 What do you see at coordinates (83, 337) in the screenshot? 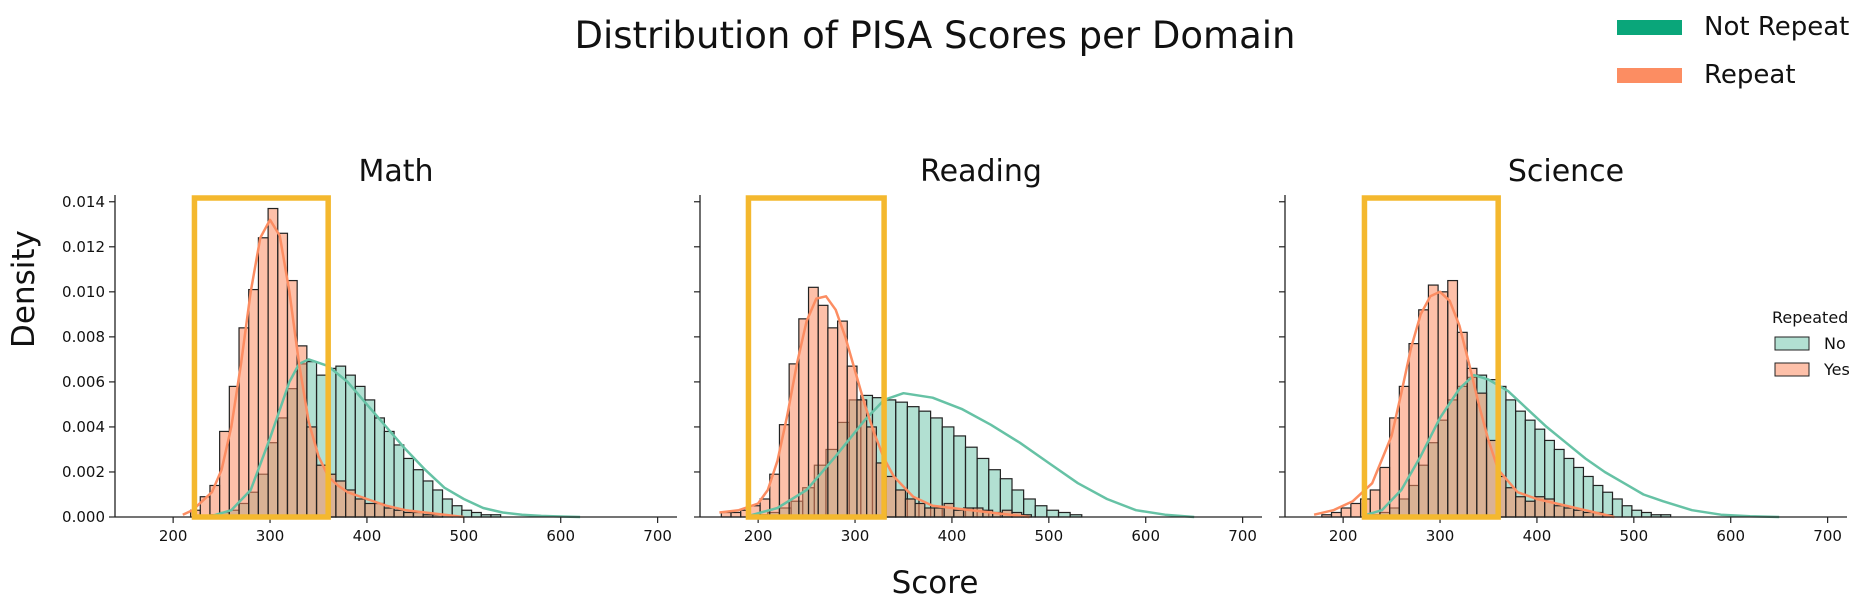
I see `y-tick-label: 0.008` at bounding box center [83, 337].